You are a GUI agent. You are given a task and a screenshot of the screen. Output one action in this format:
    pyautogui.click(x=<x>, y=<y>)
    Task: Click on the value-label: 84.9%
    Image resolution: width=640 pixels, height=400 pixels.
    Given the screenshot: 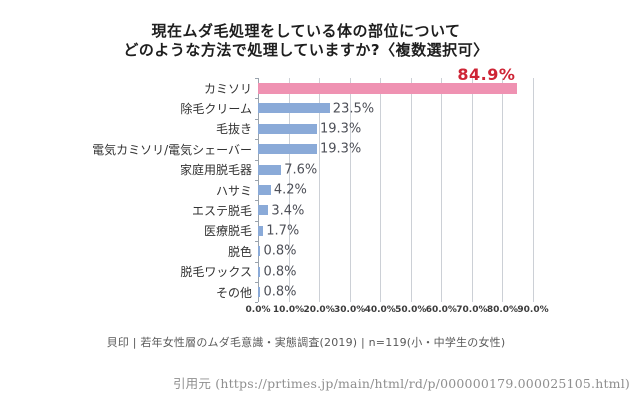 What is the action you would take?
    pyautogui.click(x=486, y=75)
    